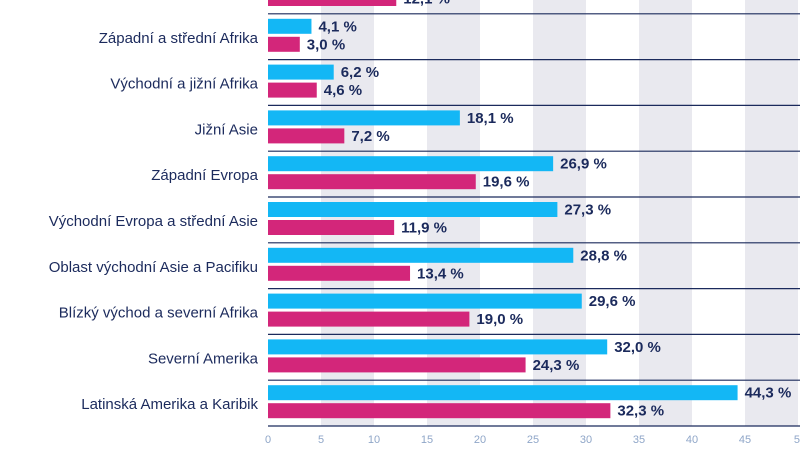 This screenshot has width=800, height=449. Describe the element at coordinates (440, 273) in the screenshot. I see `value-label: 13,4 %` at that location.